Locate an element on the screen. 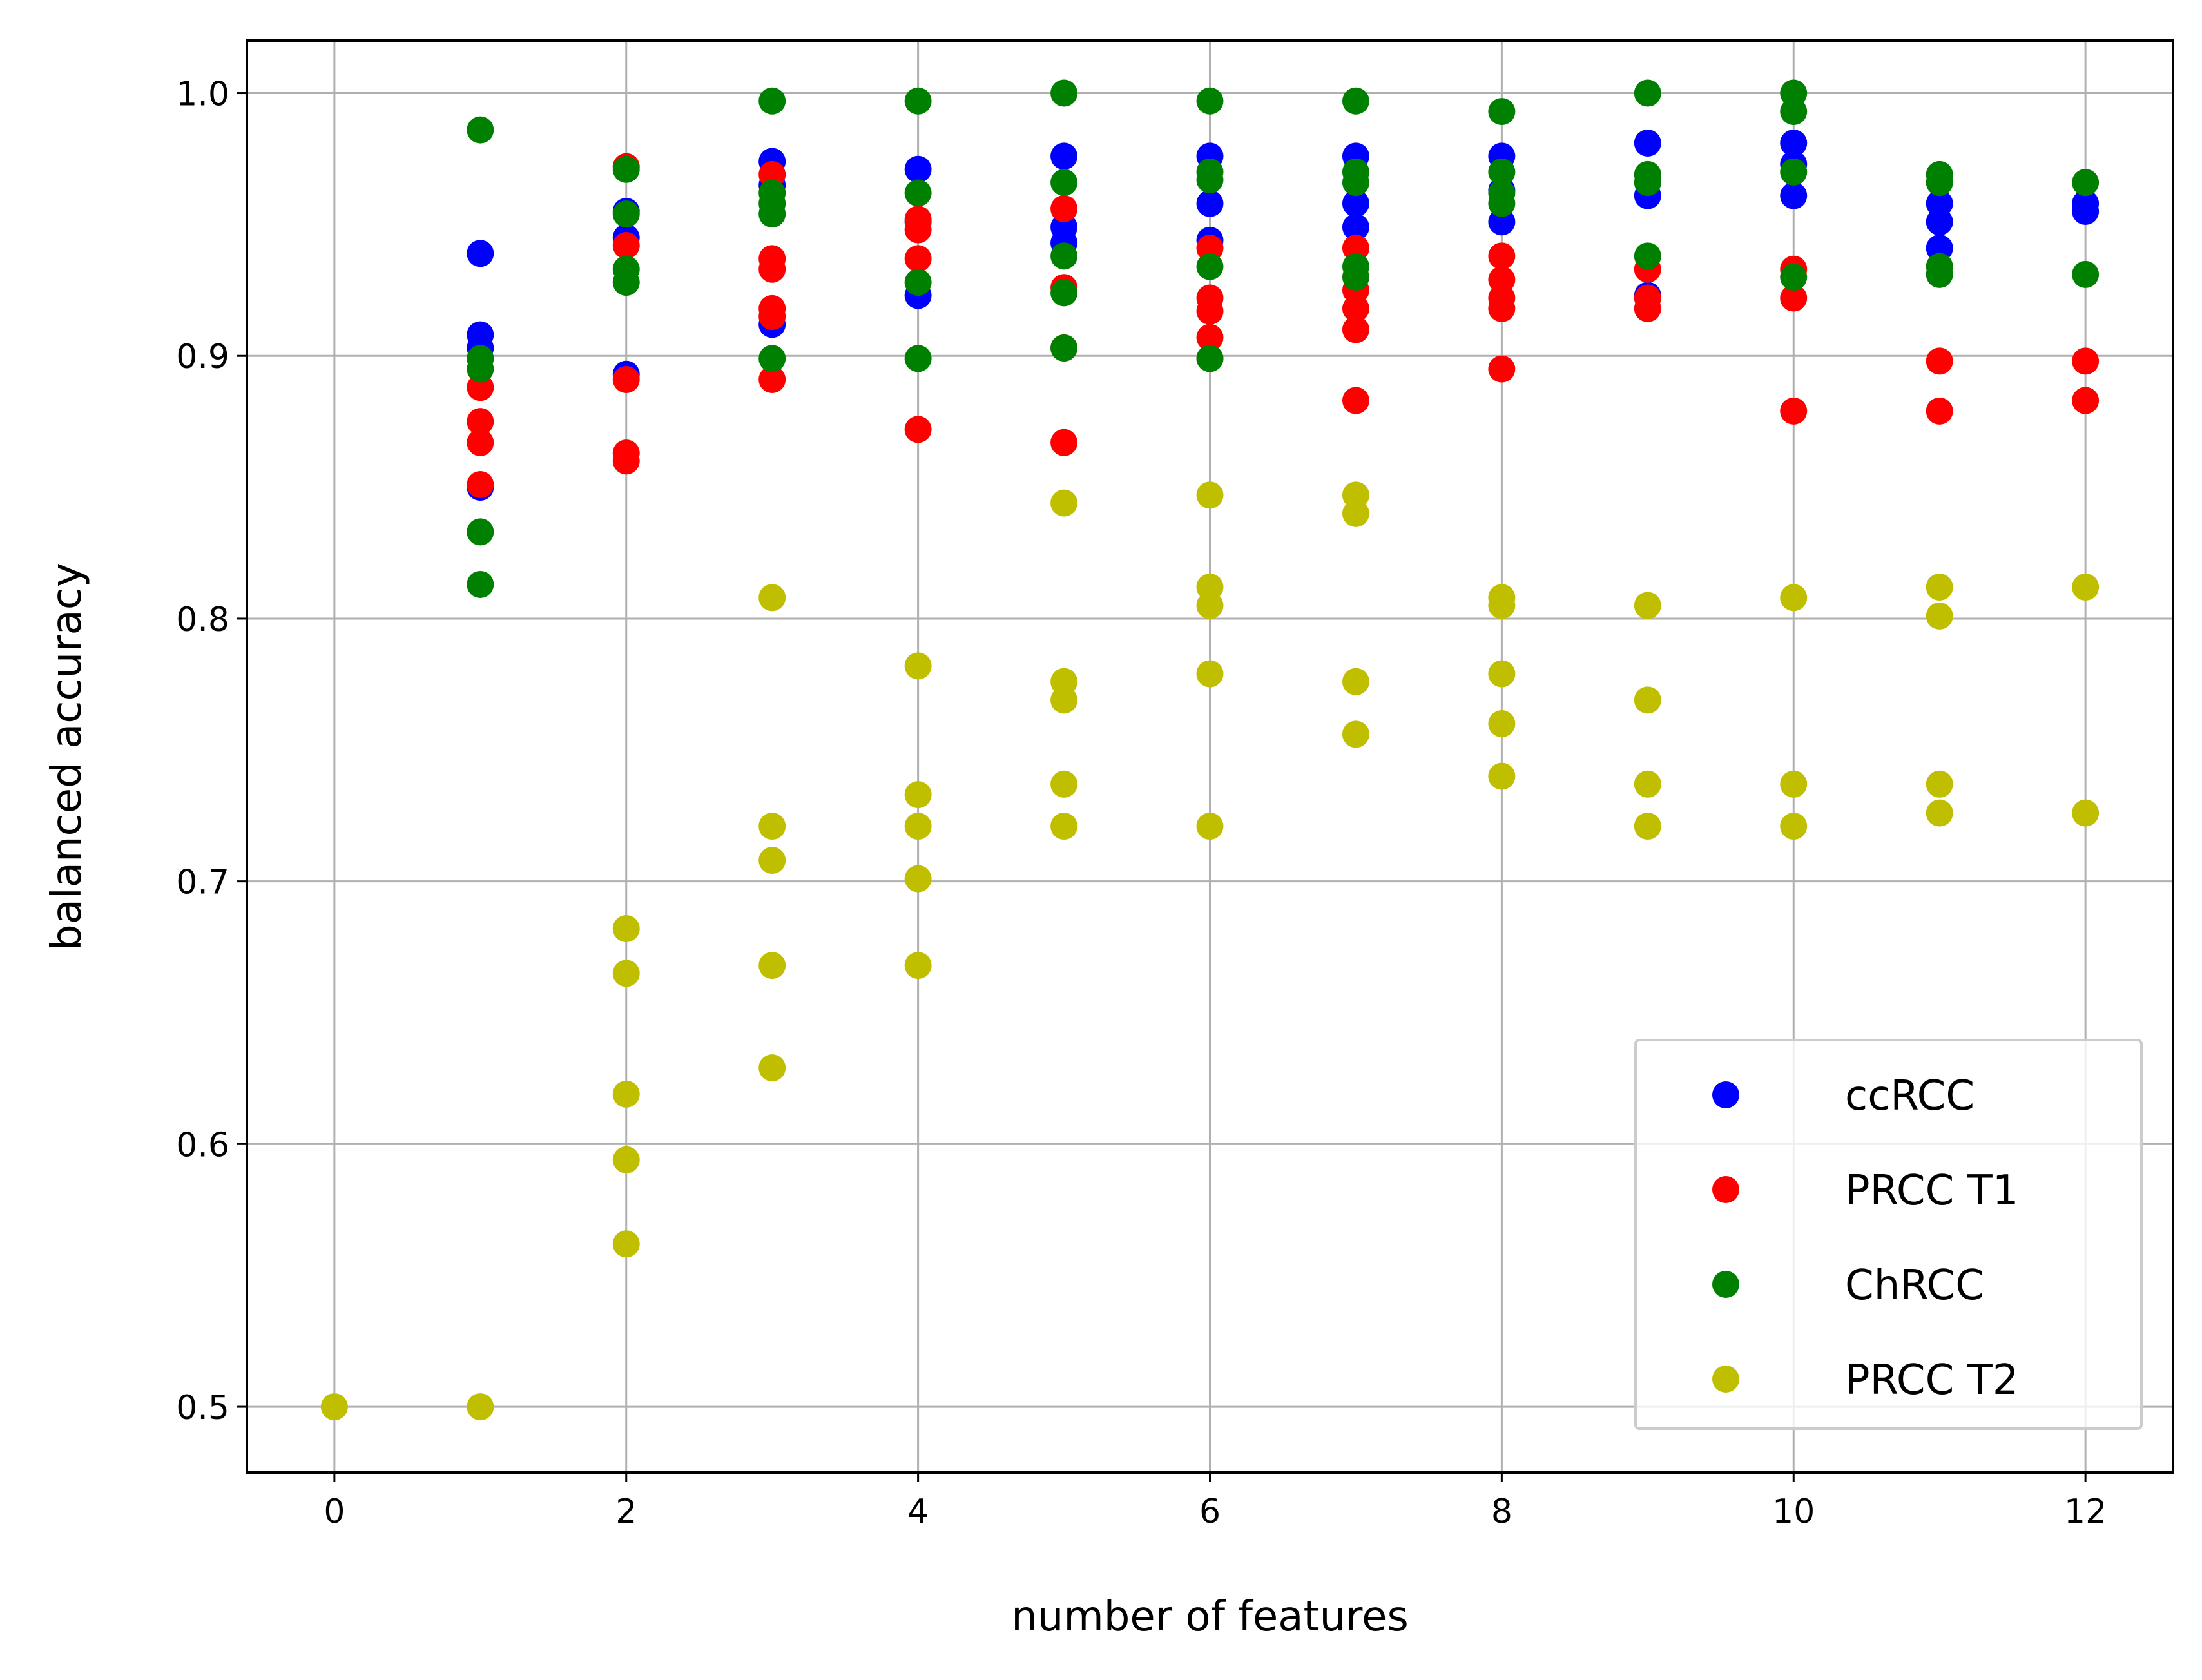 Image resolution: width=2202 pixels, height=1680 pixels. legend: ccRCC PRCC T1 ChRCC PRCC T2 is located at coordinates (1888, 1235).